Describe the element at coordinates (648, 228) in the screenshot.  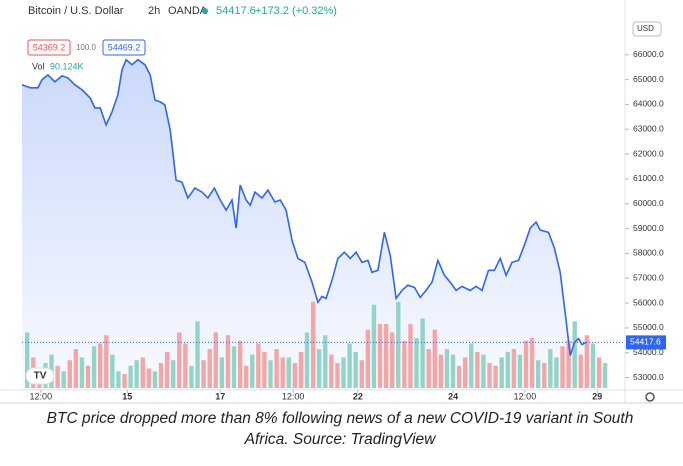
I see `y-tick-label: 59000.0` at that location.